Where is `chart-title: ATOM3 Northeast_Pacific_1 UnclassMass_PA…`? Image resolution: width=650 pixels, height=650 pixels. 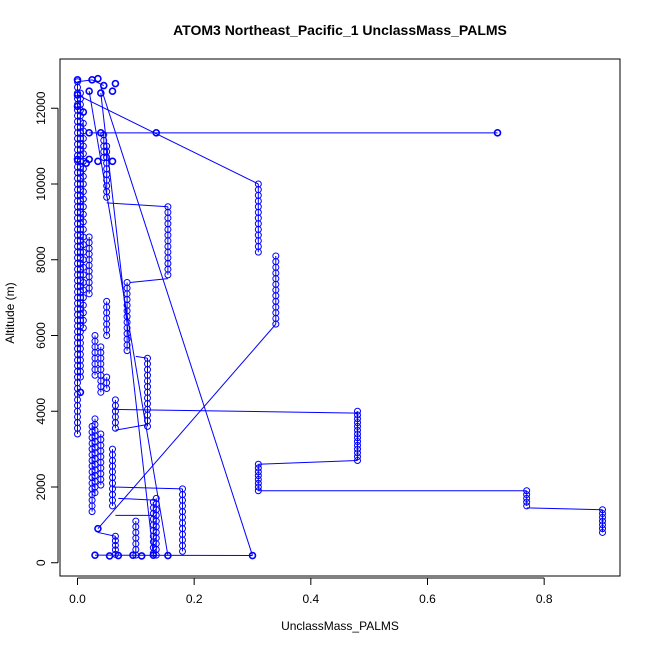
chart-title: ATOM3 Northeast_Pacific_1 UnclassMass_PA… is located at coordinates (340, 30).